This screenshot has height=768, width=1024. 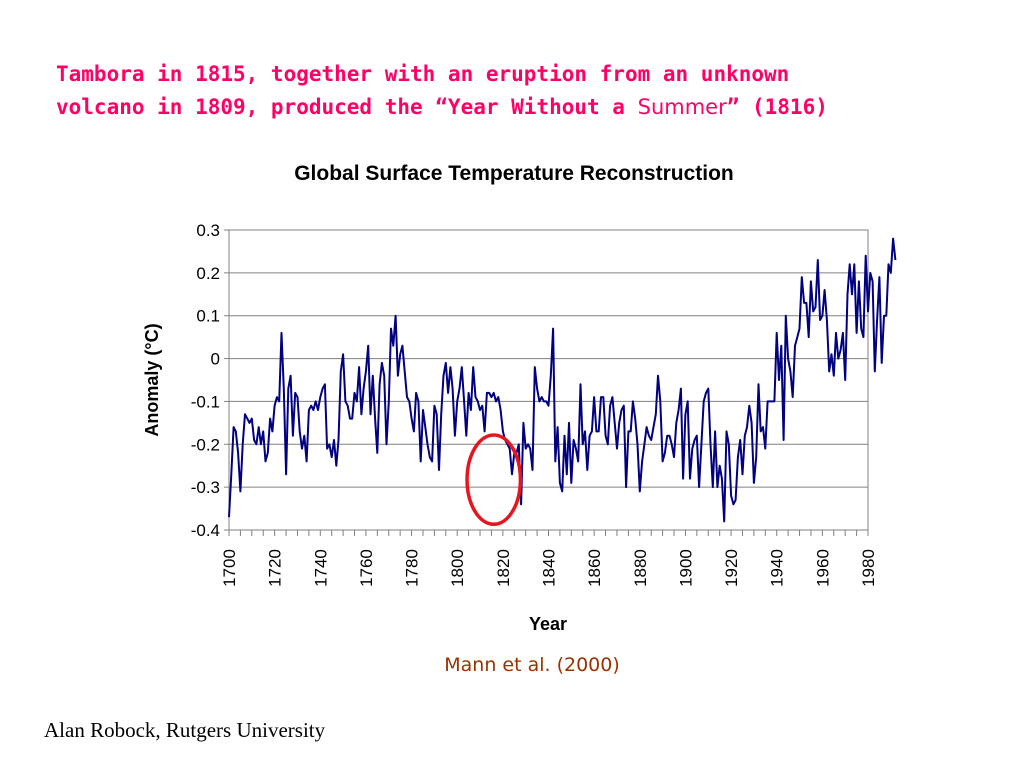 What do you see at coordinates (208, 316) in the screenshot?
I see `y-tick-label: 0.1` at bounding box center [208, 316].